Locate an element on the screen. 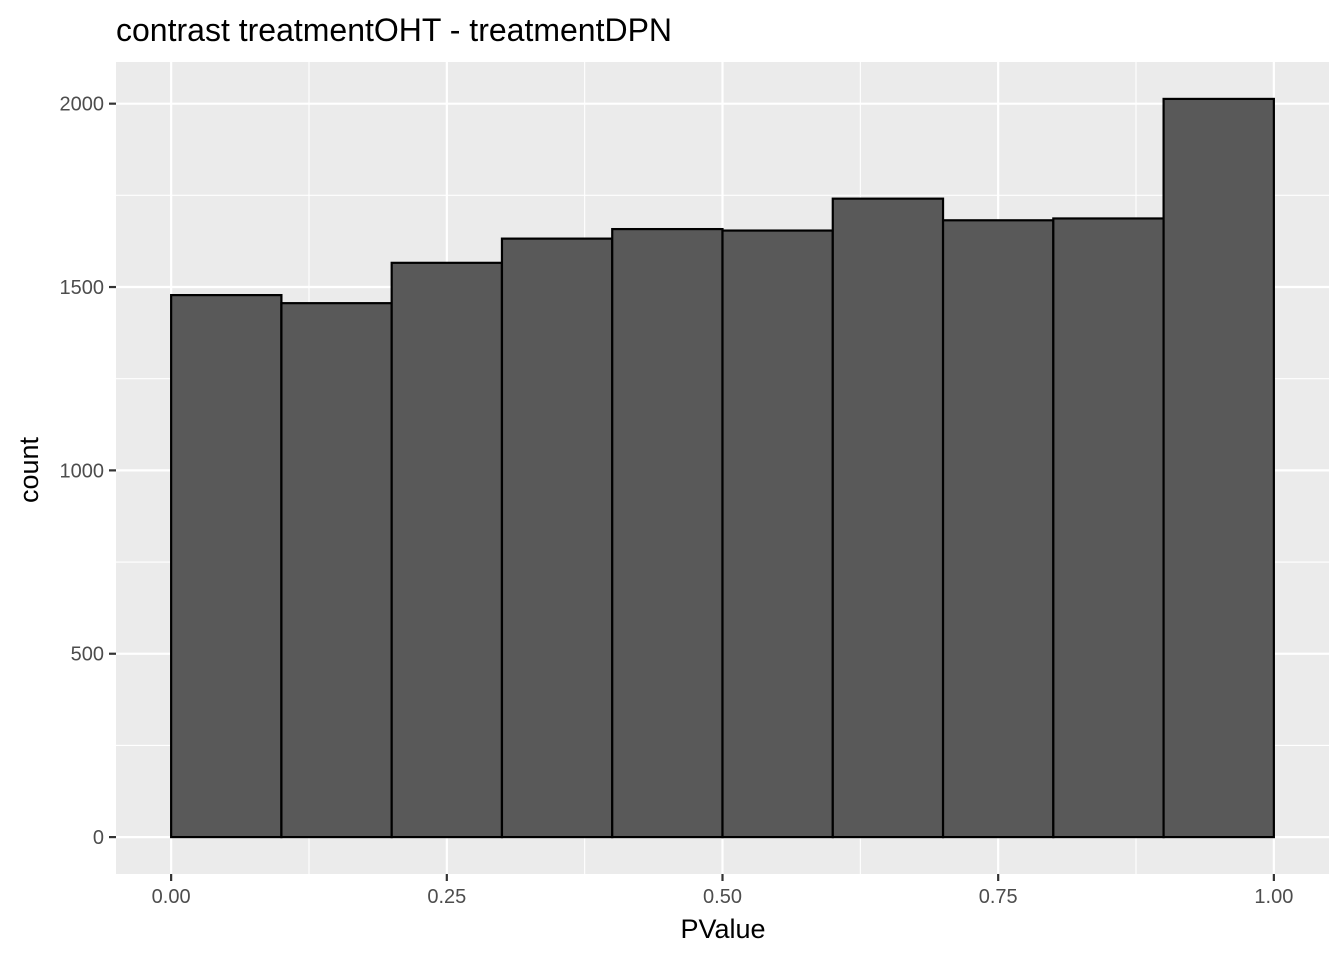 The width and height of the screenshot is (1344, 960). x-axis: 0.00 0.25 0.50 0.75 1.00 is located at coordinates (722, 891).